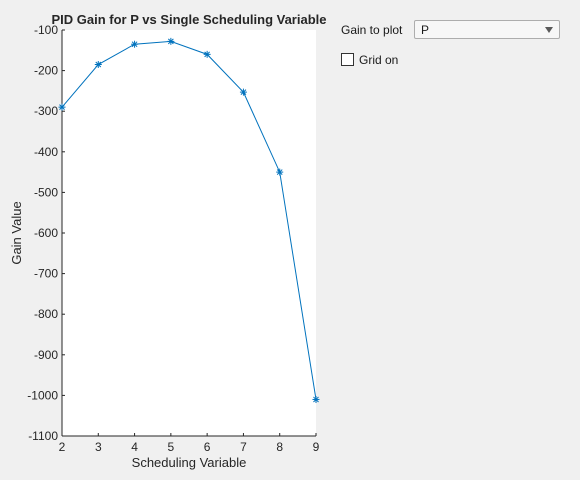  I want to click on x-tick-label: 5, so click(171, 447).